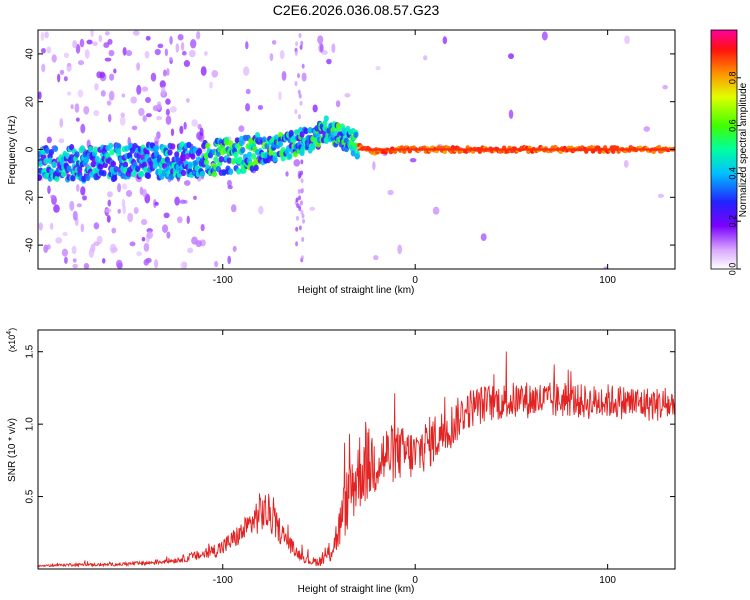  I want to click on colorbar-ticks: 0.0 0.2 0.4 0.6 0.8, so click(734, 174).